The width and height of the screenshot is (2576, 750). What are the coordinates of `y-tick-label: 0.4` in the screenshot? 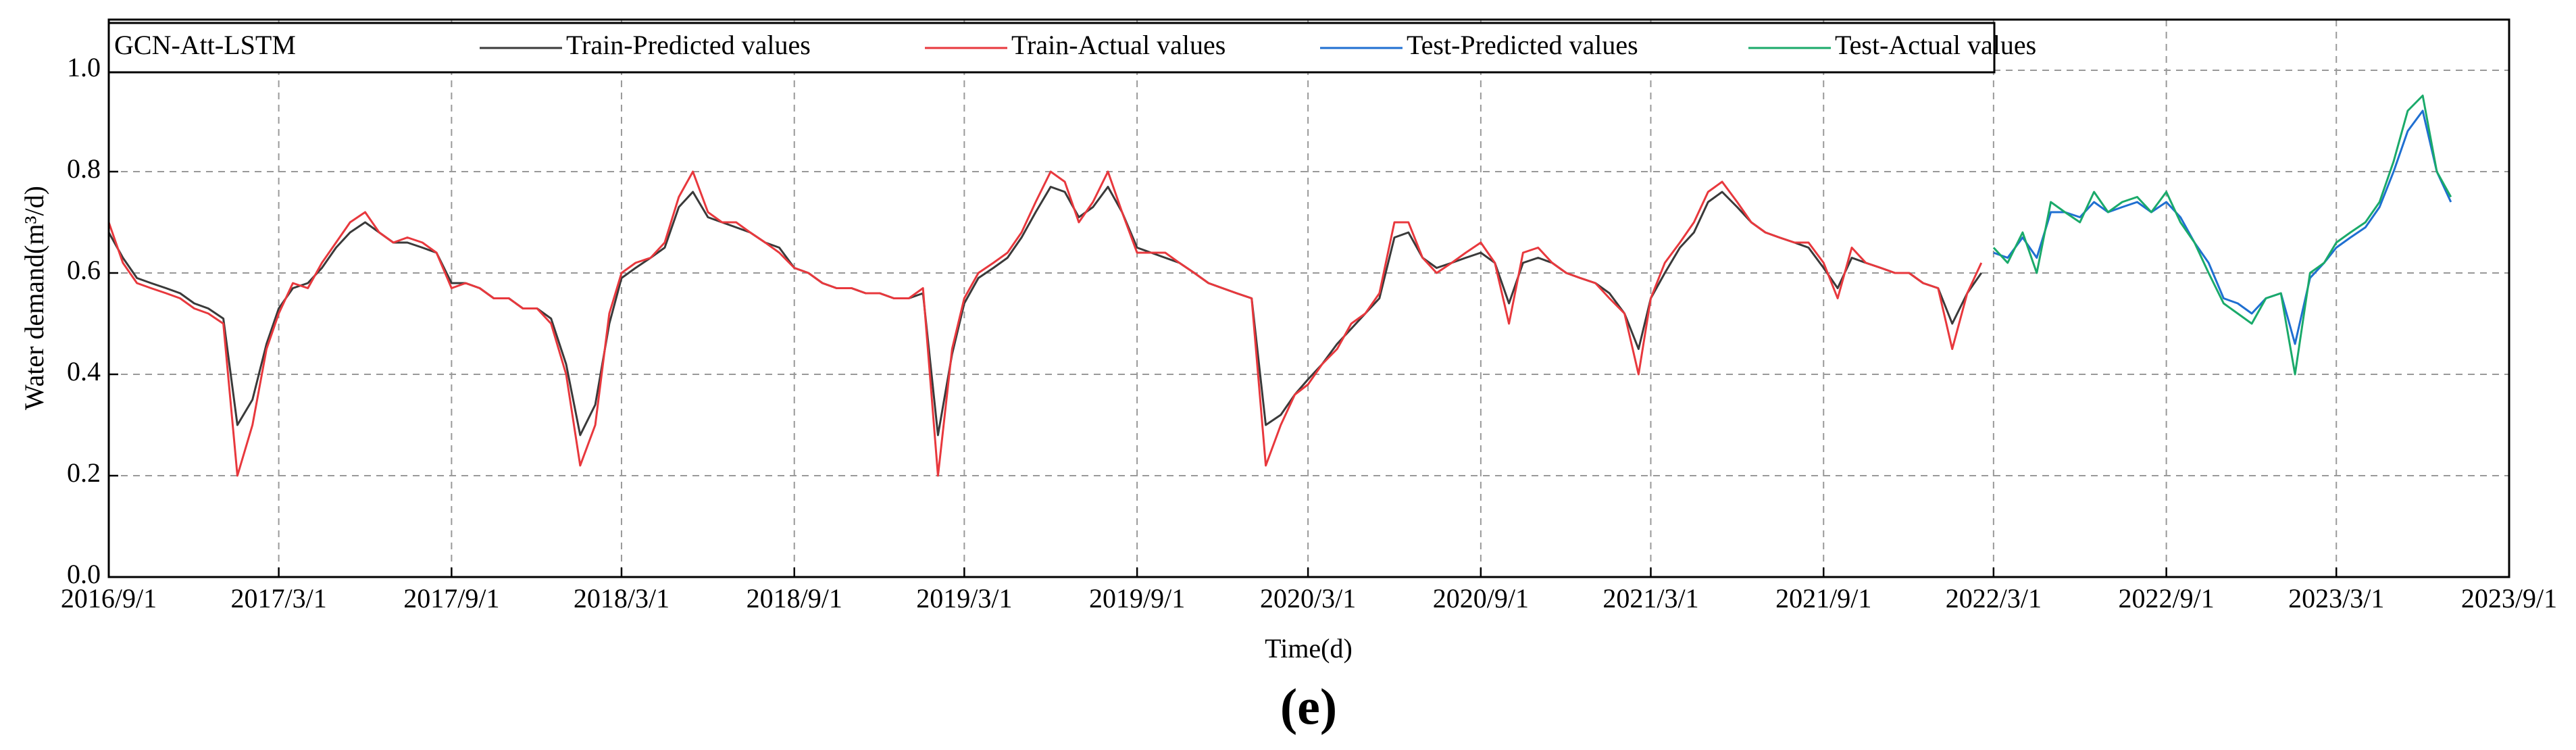 It's located at (84, 371).